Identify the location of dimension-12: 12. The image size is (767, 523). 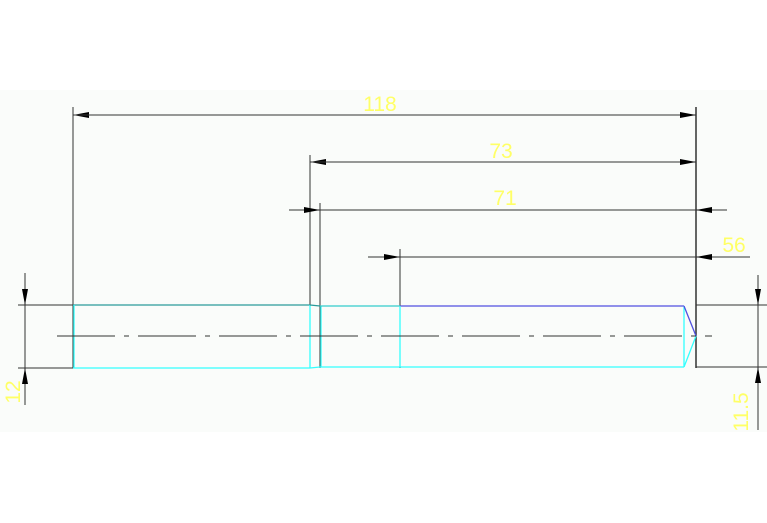
(15, 339).